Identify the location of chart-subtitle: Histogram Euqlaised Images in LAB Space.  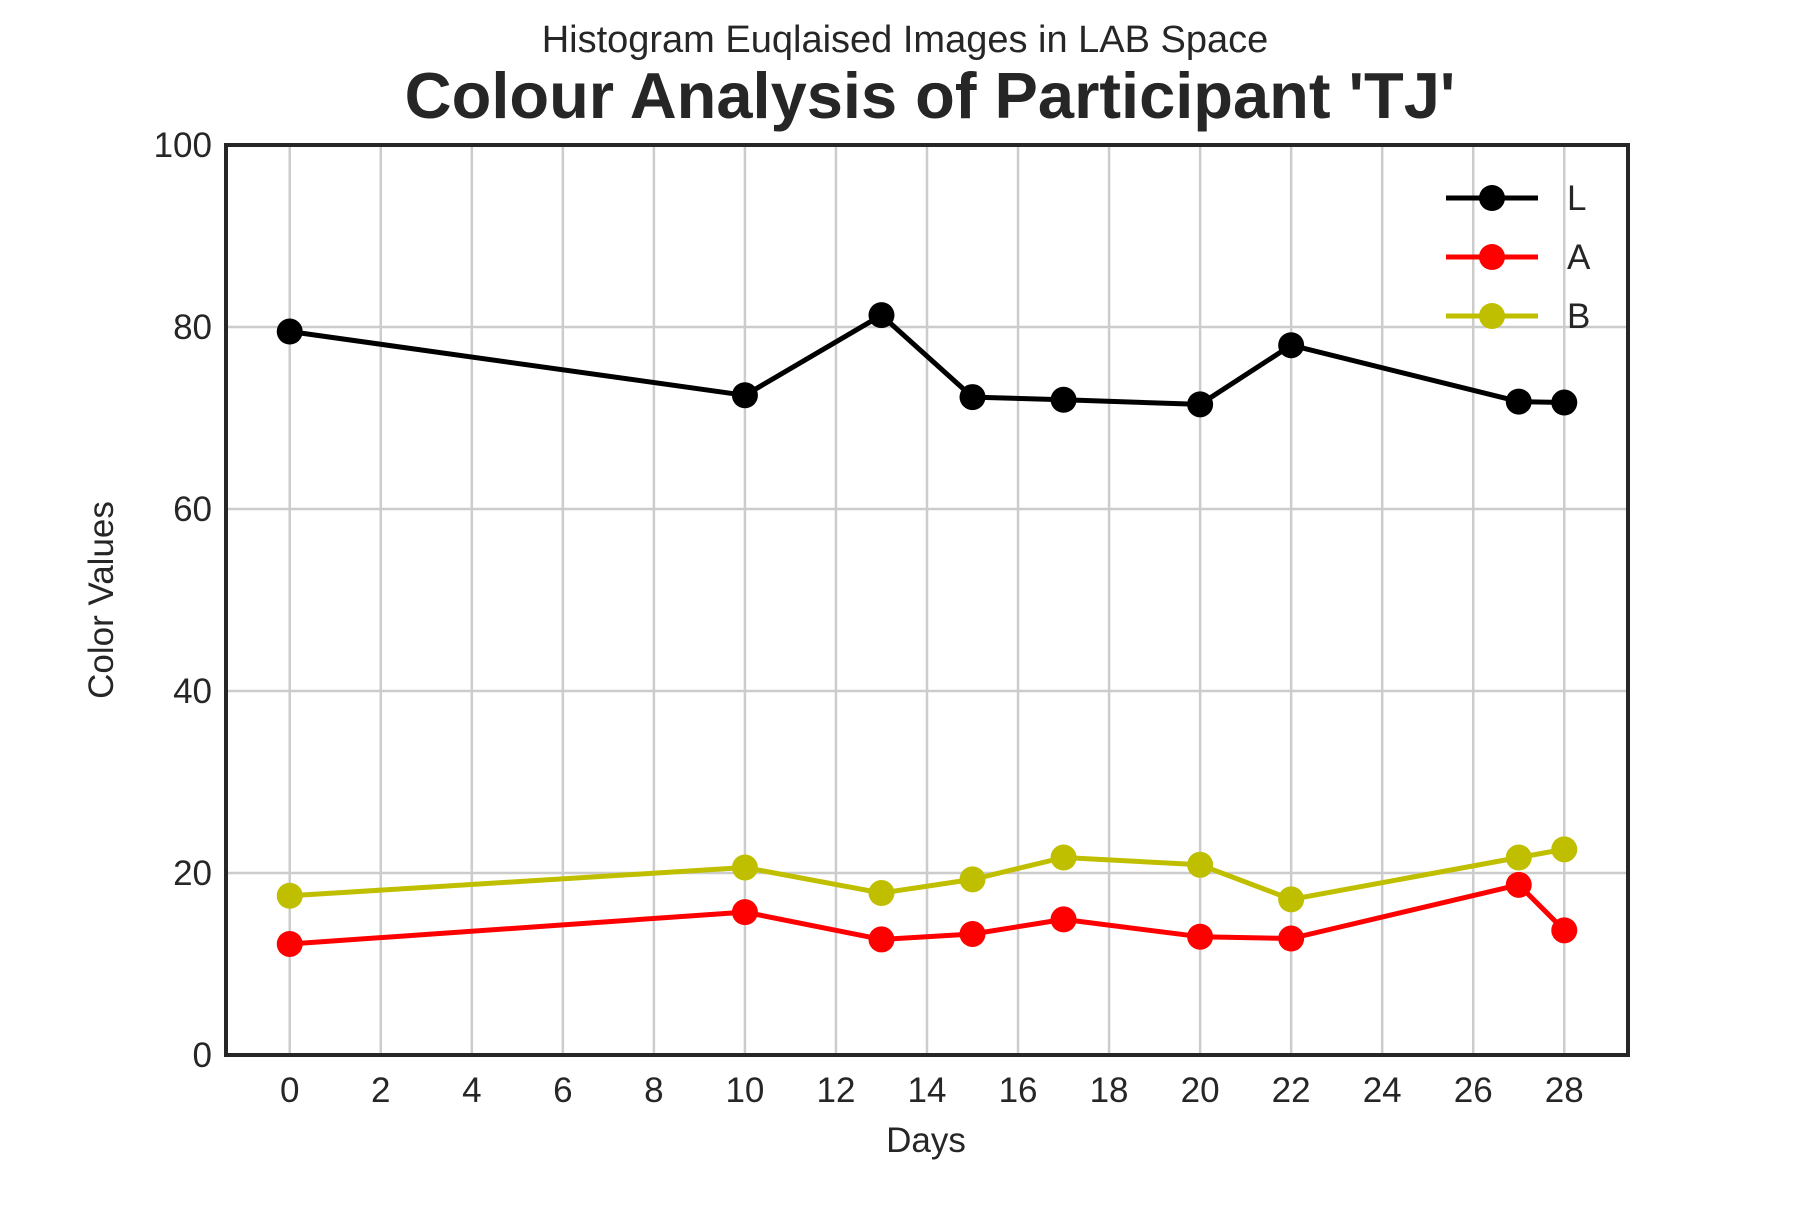
(905, 40).